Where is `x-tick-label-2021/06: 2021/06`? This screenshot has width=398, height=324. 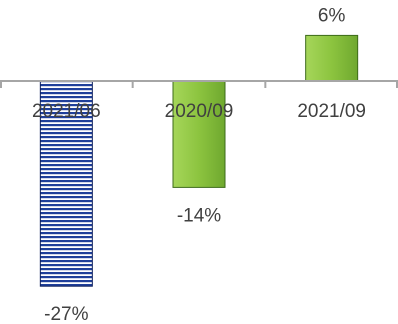 x-tick-label-2021/06: 2021/06 is located at coordinates (66, 111).